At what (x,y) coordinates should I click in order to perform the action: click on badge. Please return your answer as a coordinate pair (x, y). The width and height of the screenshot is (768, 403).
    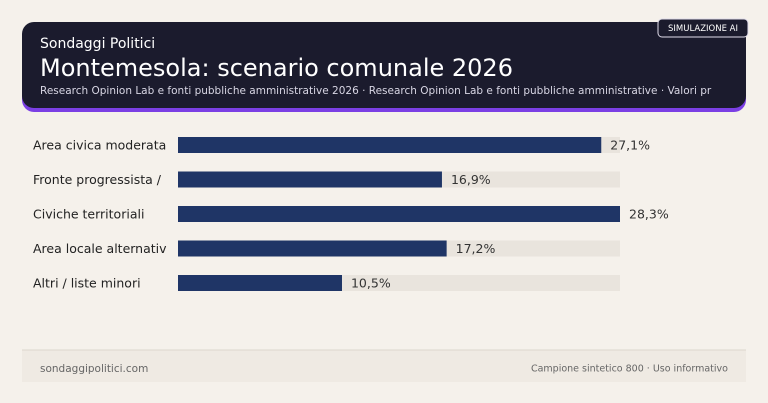
    Looking at the image, I should click on (703, 28).